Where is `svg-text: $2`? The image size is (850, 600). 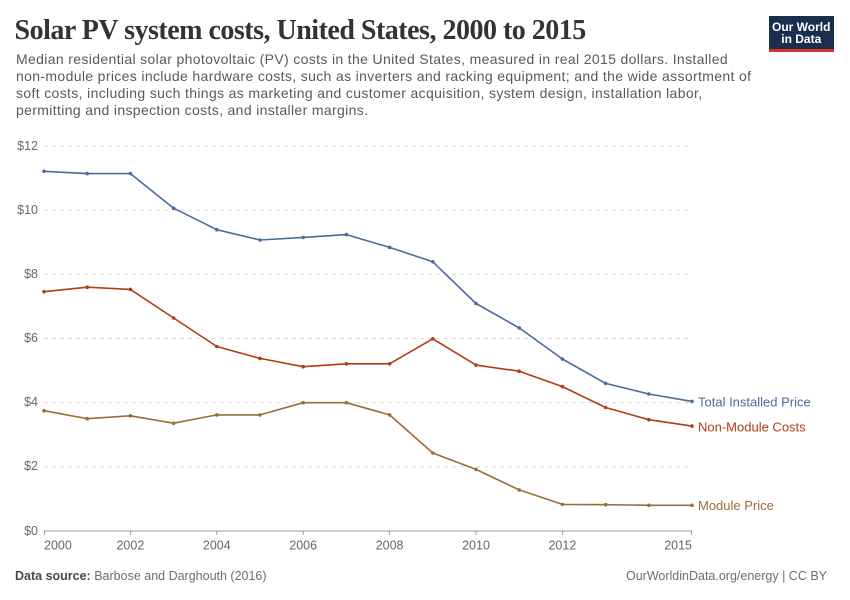 svg-text: $2 is located at coordinates (31, 466).